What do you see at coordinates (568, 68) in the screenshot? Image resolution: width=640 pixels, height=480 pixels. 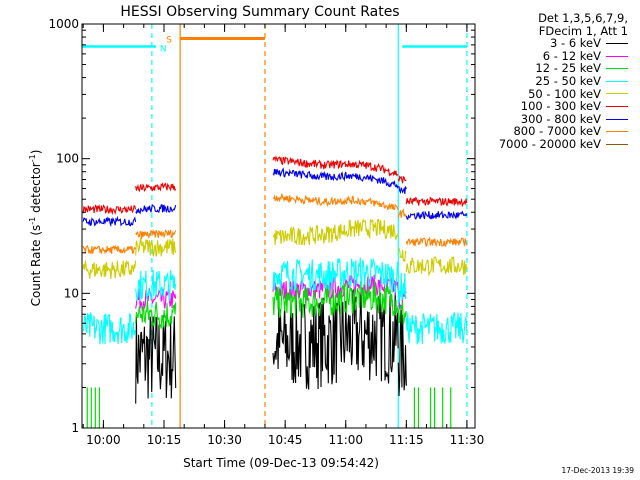 I see `legend-entry-label: 12 - 25 keV` at bounding box center [568, 68].